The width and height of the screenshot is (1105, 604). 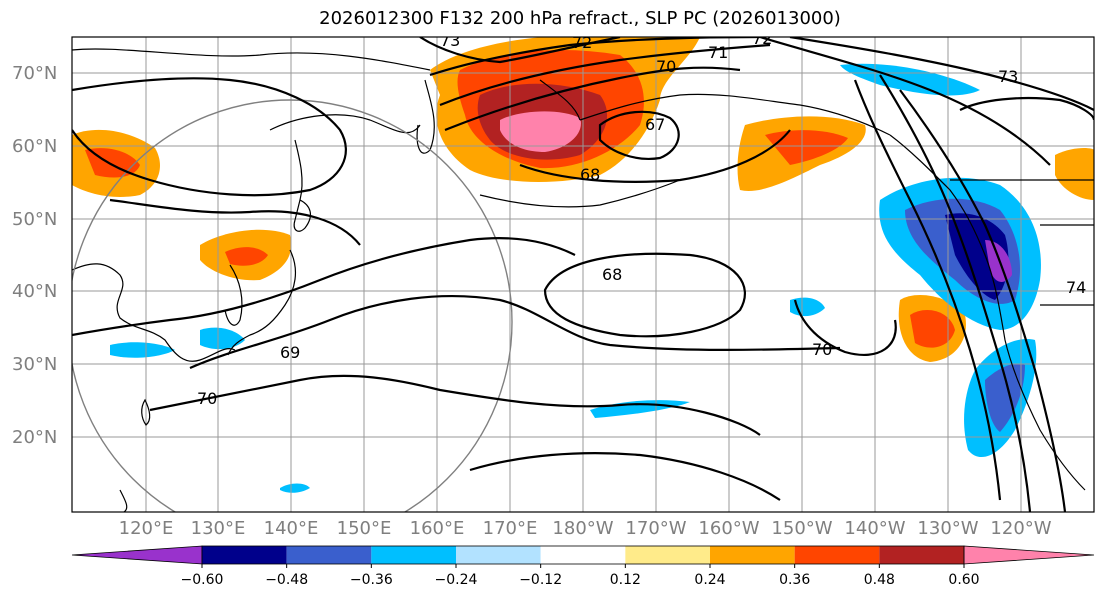 What do you see at coordinates (123, 500) in the screenshot?
I see `coast-philippines` at bounding box center [123, 500].